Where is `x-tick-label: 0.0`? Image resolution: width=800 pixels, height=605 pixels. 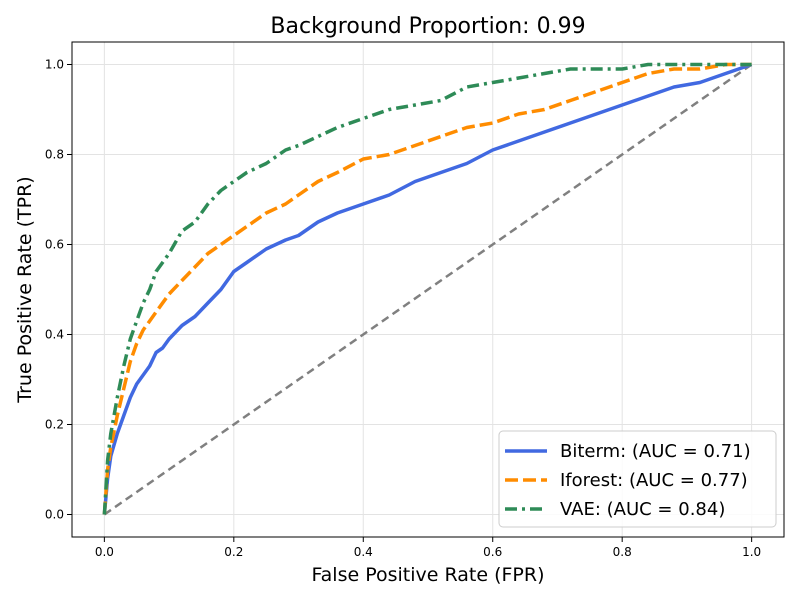 x-tick-label: 0.0 is located at coordinates (104, 552).